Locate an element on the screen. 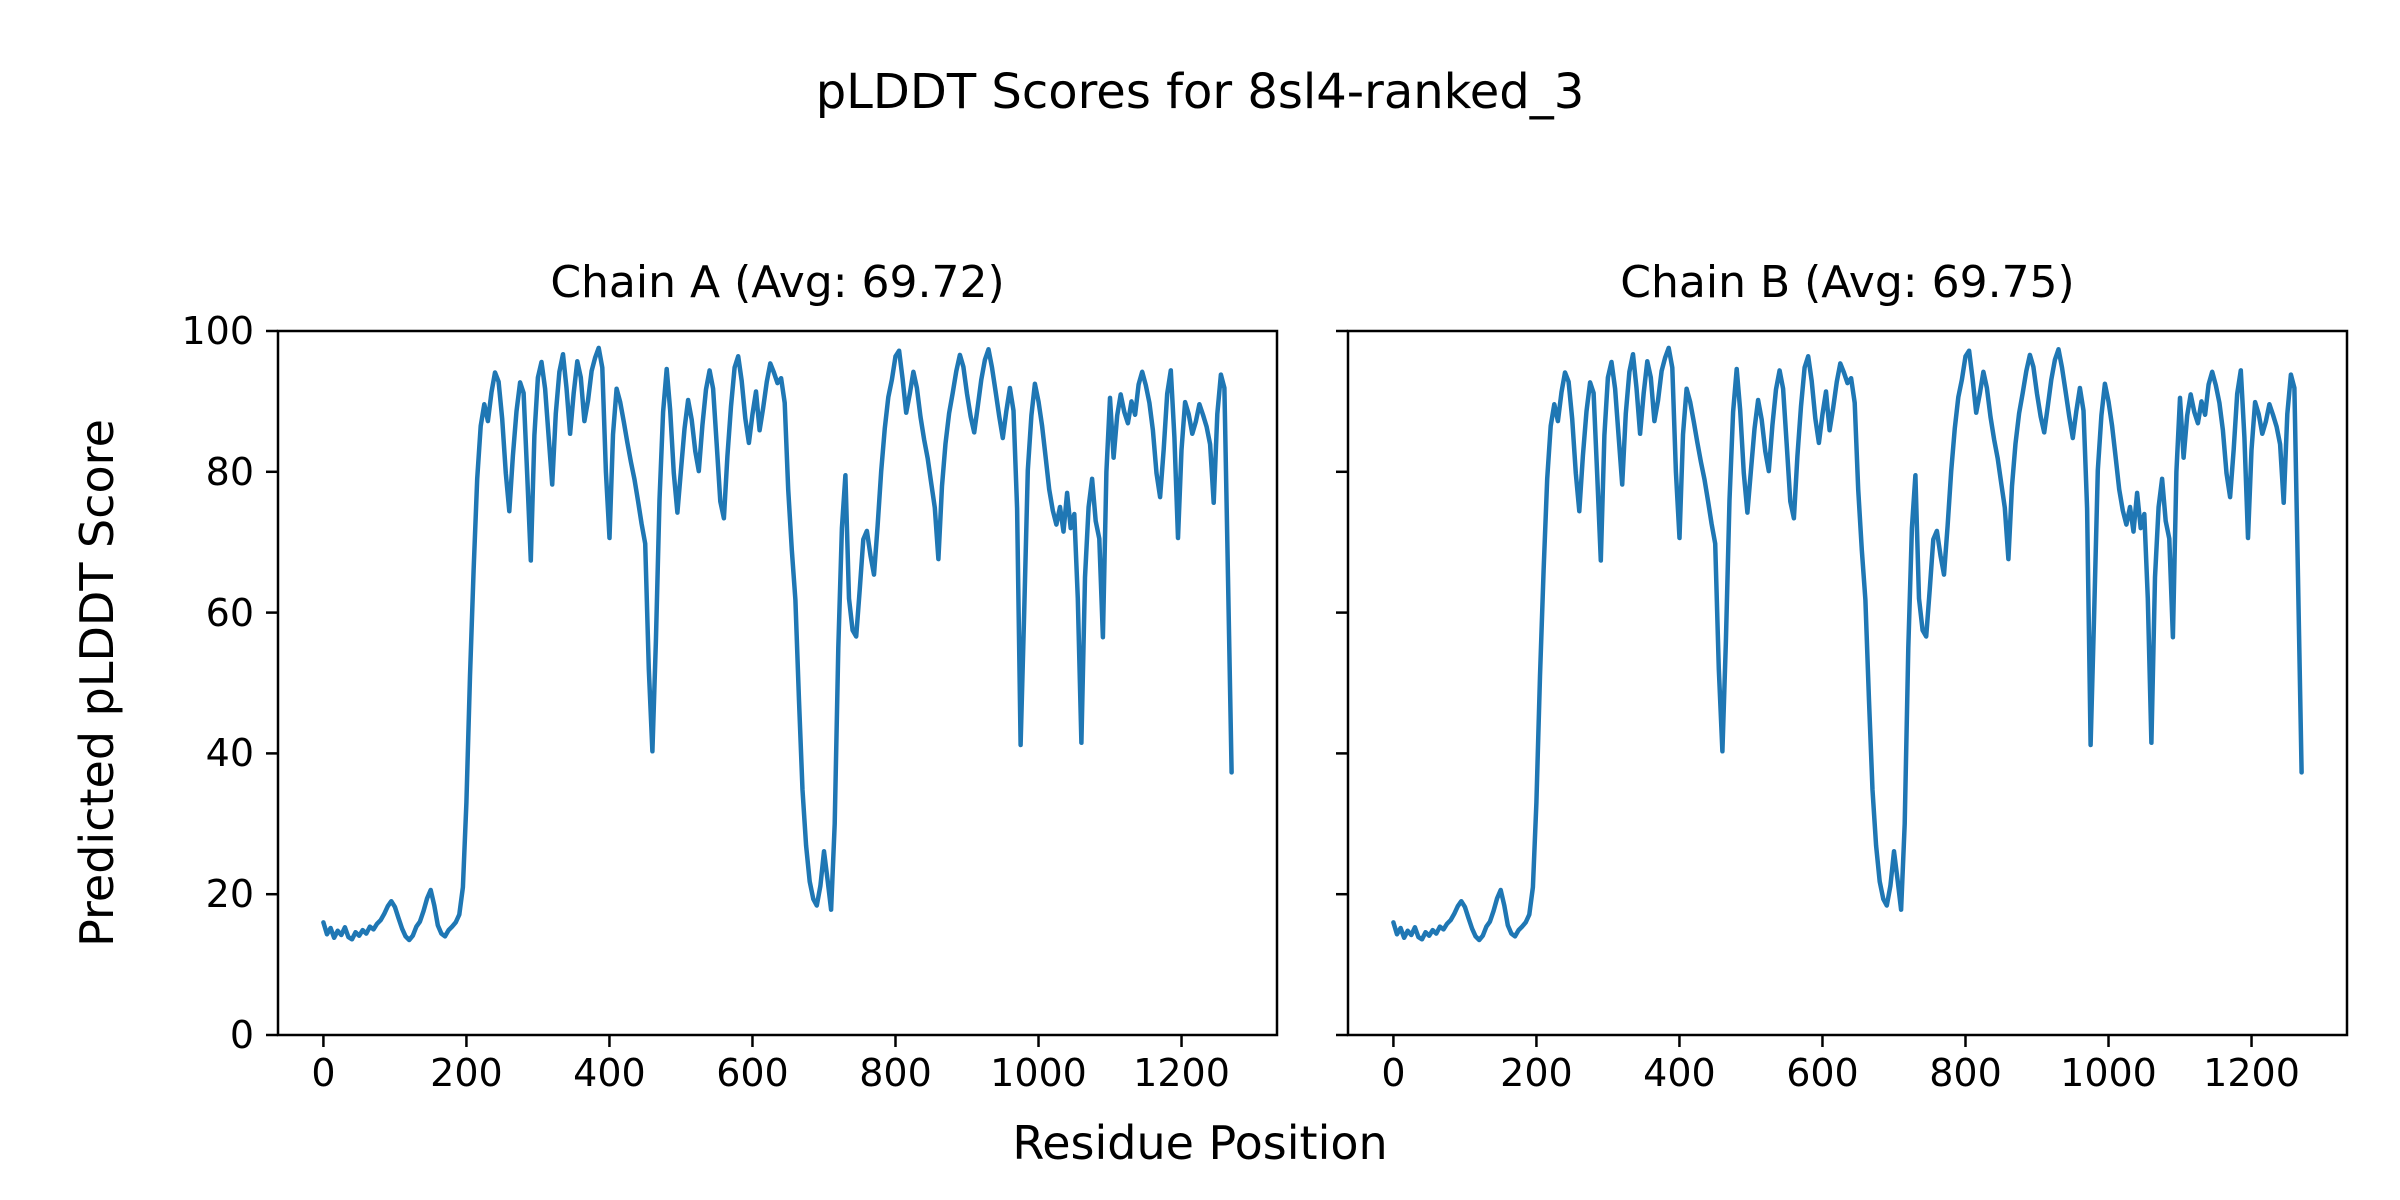 Image resolution: width=2400 pixels, height=1200 pixels. y-tick-label: 80 is located at coordinates (229, 471).